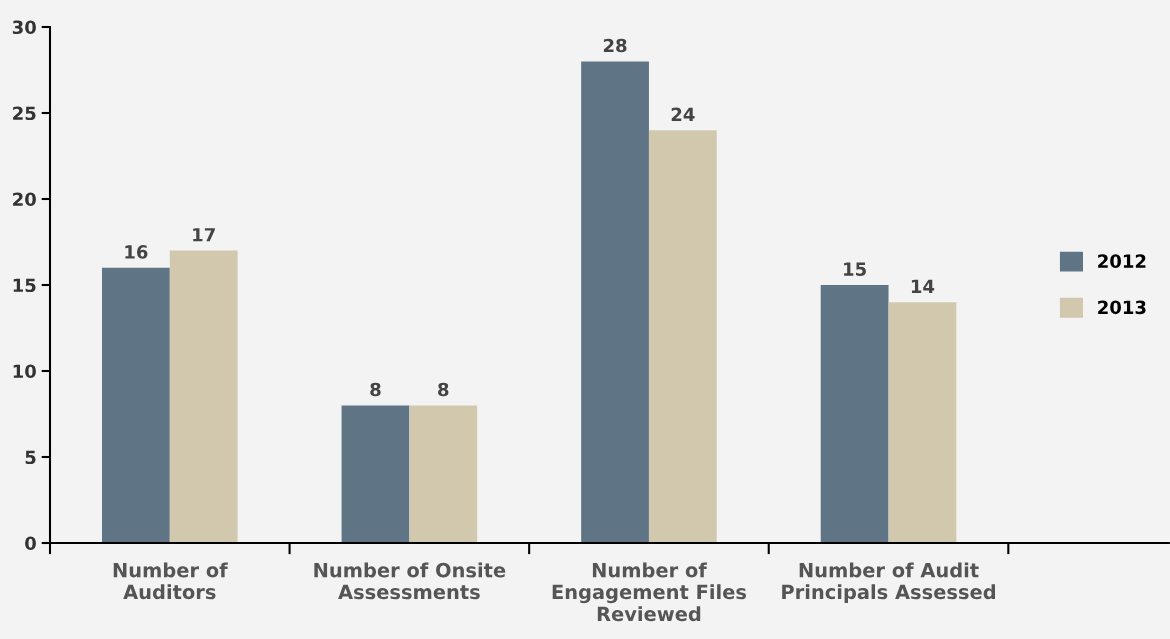 The image size is (1170, 639). Describe the element at coordinates (1122, 307) in the screenshot. I see `legend-label: 2013` at that location.